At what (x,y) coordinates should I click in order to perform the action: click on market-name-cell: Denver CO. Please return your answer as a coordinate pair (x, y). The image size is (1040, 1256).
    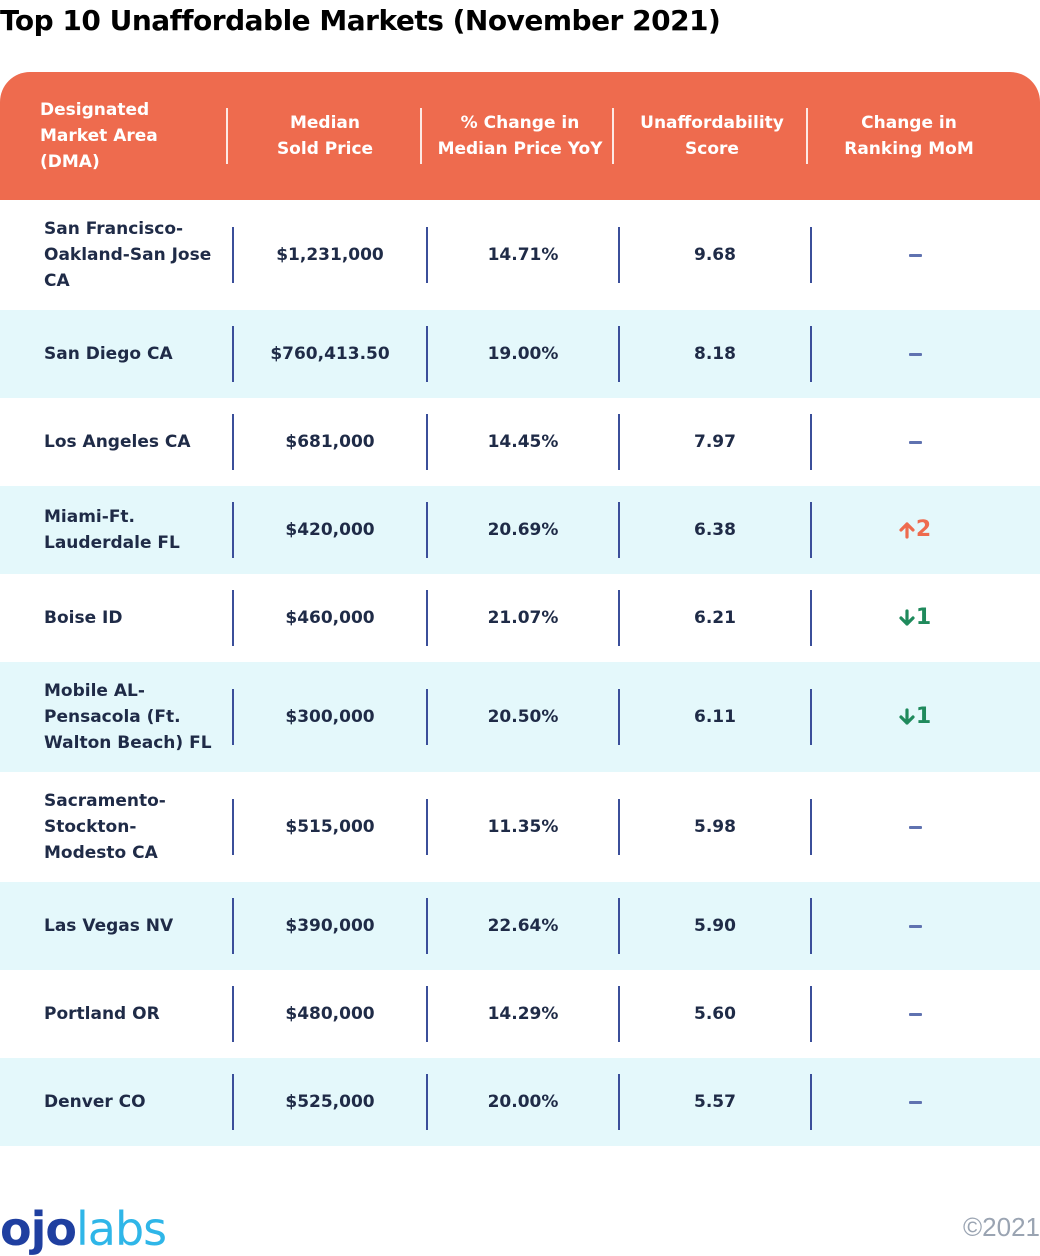
    Looking at the image, I should click on (138, 1102).